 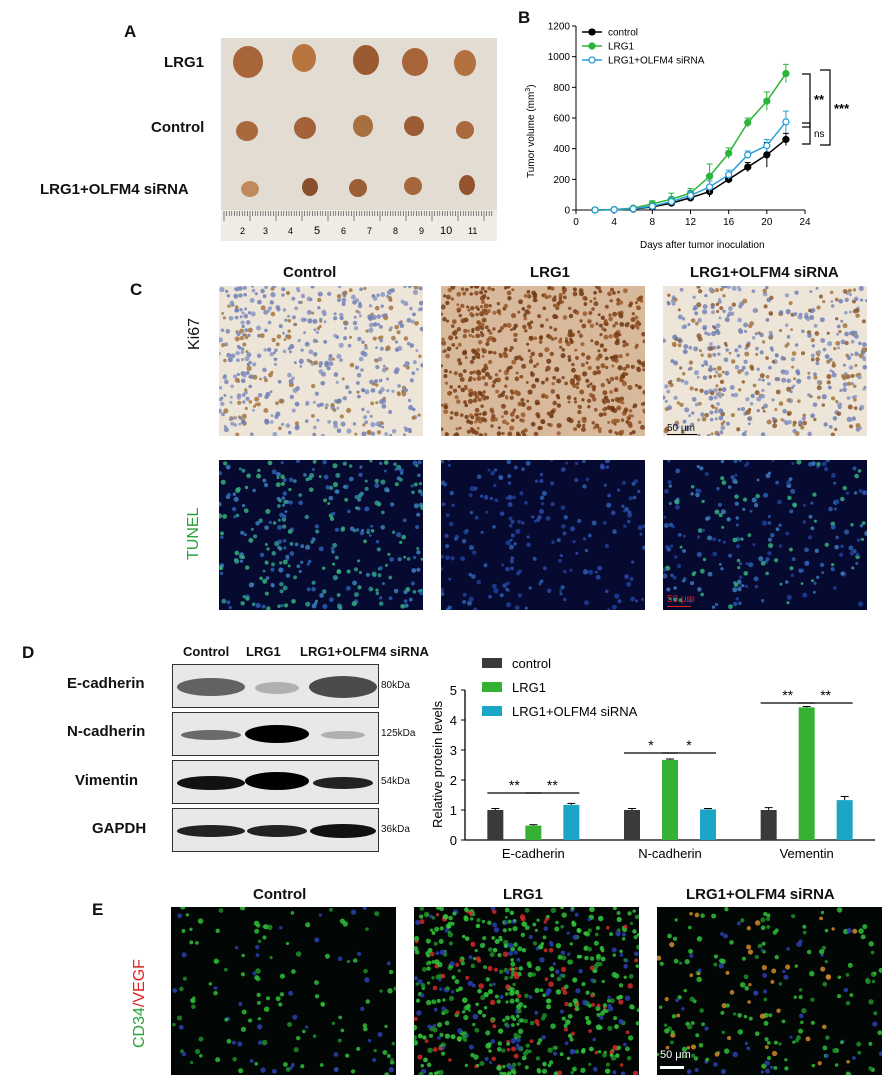 What do you see at coordinates (559, 57) in the screenshot?
I see `y-tick-label: 1000` at bounding box center [559, 57].